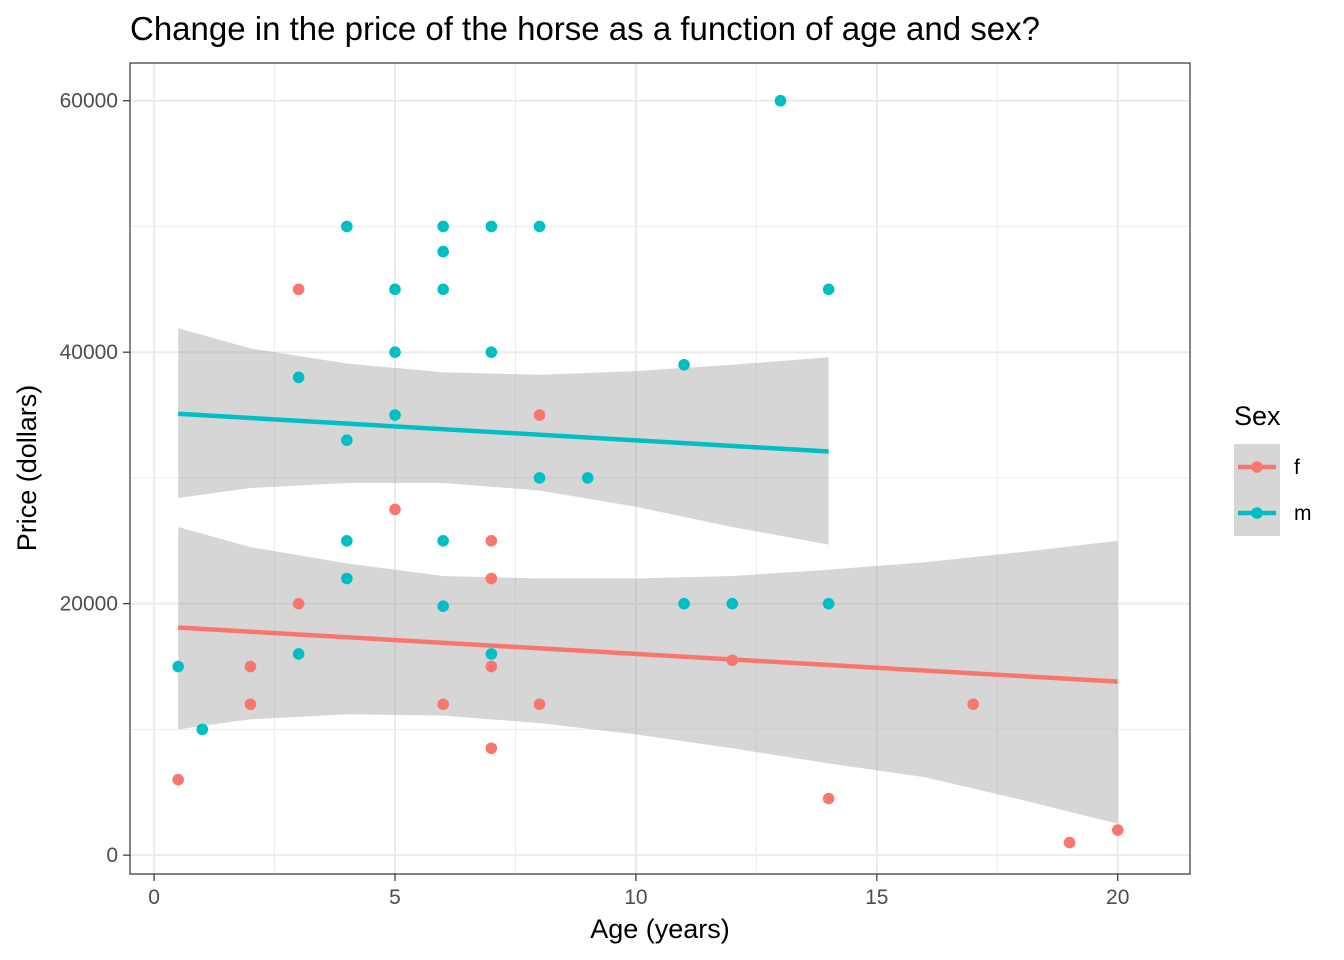 The width and height of the screenshot is (1344, 960). Describe the element at coordinates (660, 929) in the screenshot. I see `x-axis-title: Age (years)` at that location.